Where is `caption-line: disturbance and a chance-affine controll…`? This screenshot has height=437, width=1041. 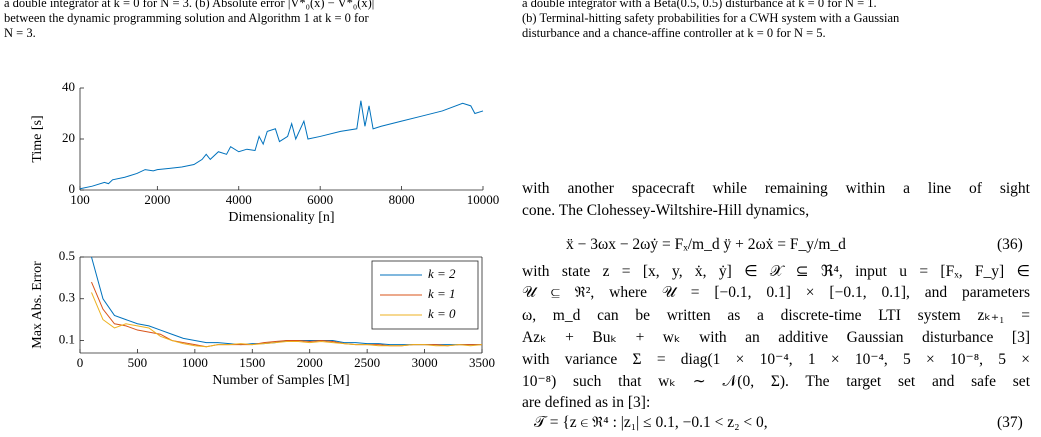 caption-line: disturbance and a chance-affine controll… is located at coordinates (674, 33).